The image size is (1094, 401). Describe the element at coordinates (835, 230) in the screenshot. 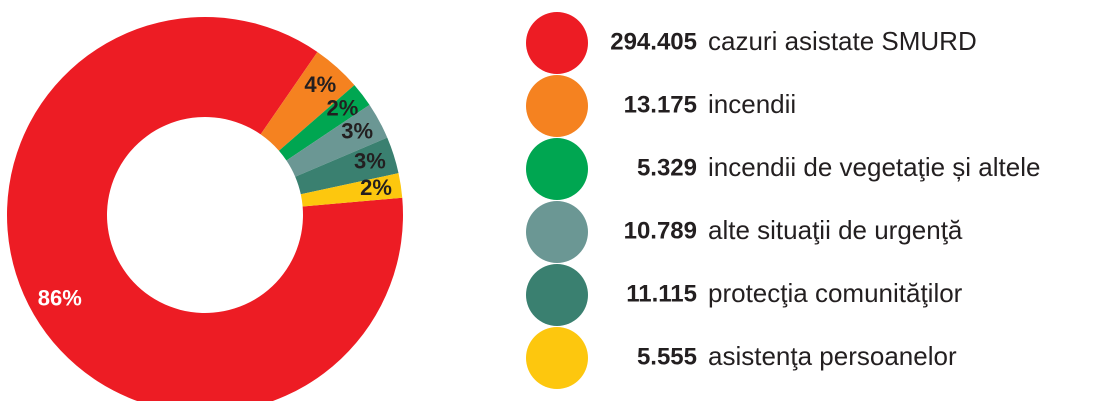

I see `legend-label: alte situaţii de urgenţă` at that location.